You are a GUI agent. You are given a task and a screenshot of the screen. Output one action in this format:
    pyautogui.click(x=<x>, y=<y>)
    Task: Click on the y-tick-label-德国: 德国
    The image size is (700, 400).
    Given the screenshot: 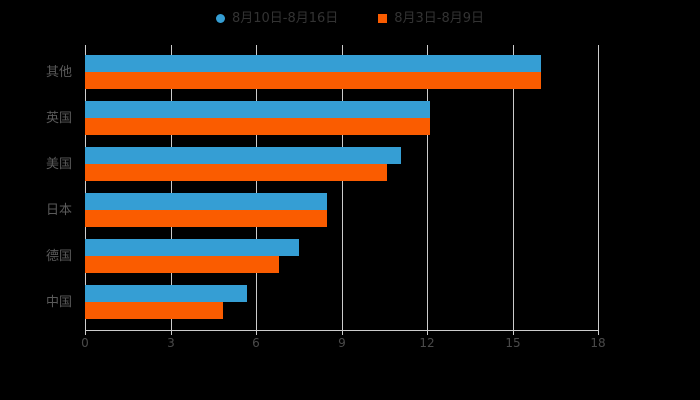 What is the action you would take?
    pyautogui.click(x=58, y=256)
    